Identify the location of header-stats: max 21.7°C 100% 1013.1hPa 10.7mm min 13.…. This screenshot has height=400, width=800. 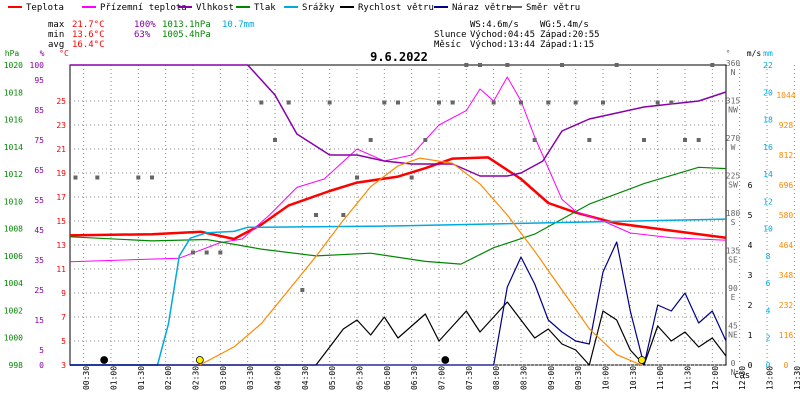
(324, 35).